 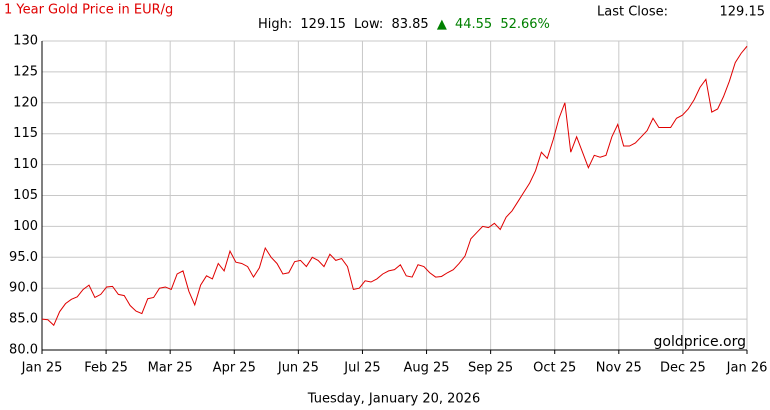 What do you see at coordinates (473, 24) in the screenshot?
I see `change: 44.55` at bounding box center [473, 24].